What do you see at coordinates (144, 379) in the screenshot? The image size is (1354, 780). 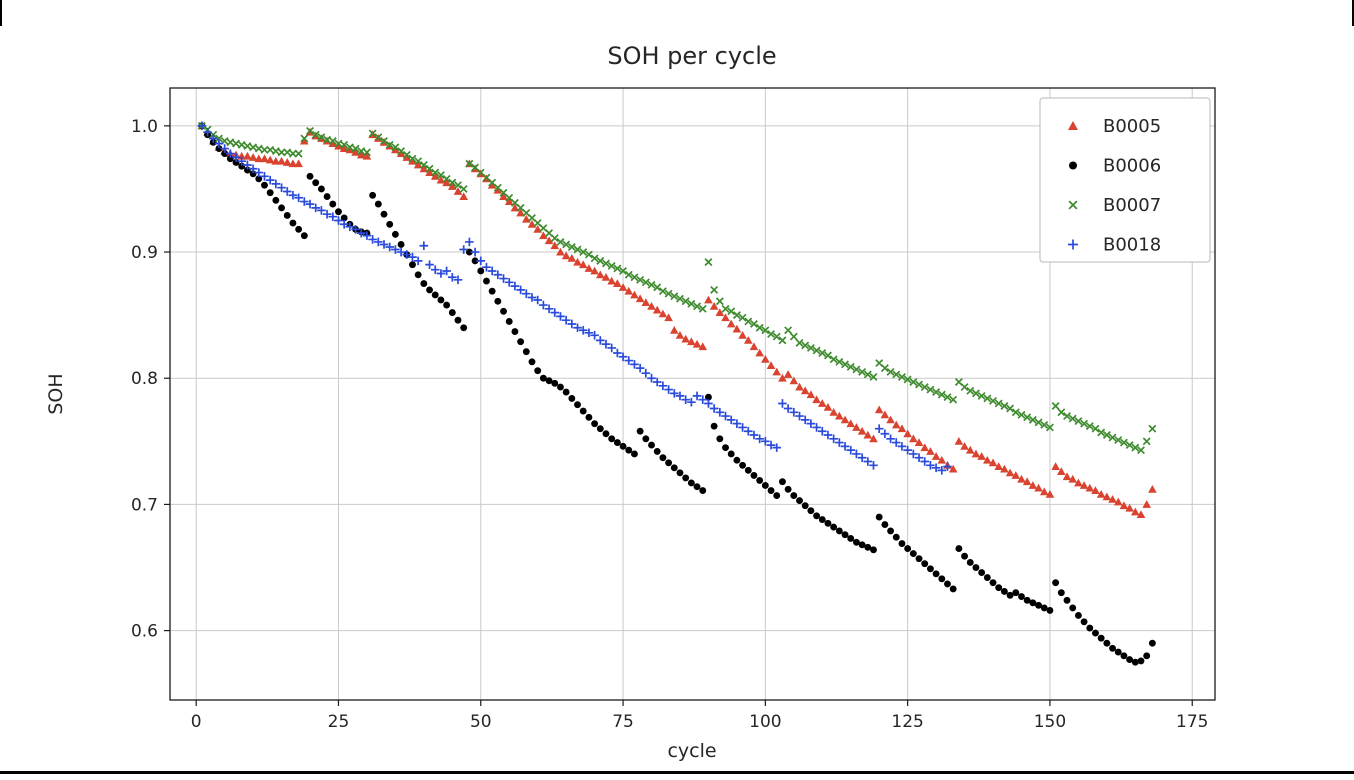 I see `y-tick-label: 0.8` at bounding box center [144, 379].